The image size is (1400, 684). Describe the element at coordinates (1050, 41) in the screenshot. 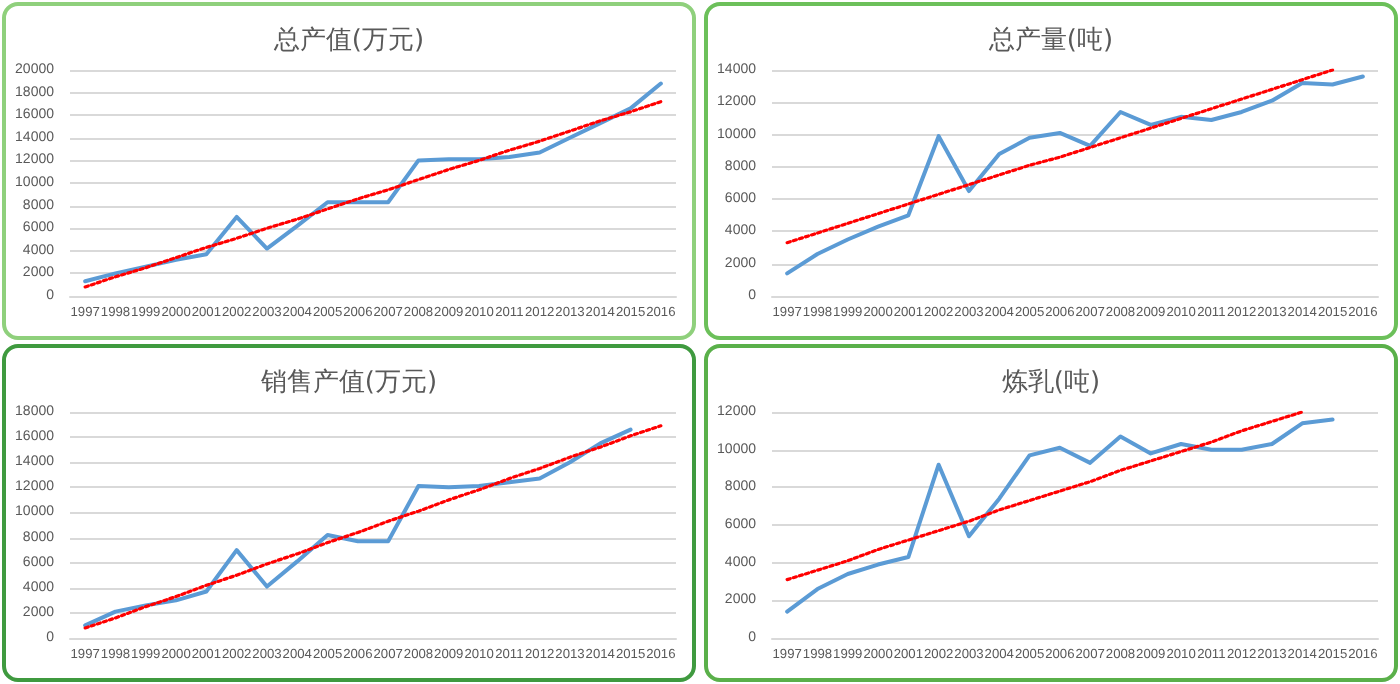

I see `chart-title: 总产量(吨)` at that location.